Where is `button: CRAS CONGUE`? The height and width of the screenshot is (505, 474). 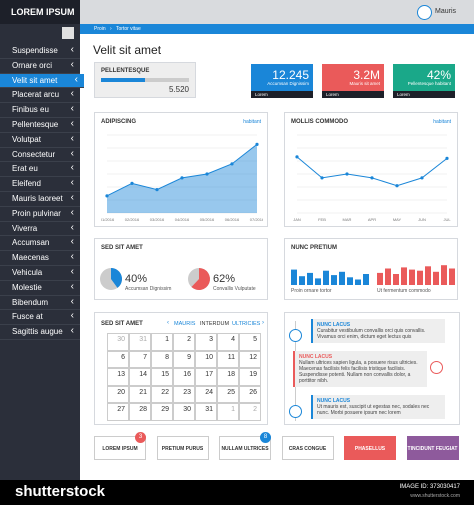 button: CRAS CONGUE is located at coordinates (307, 448).